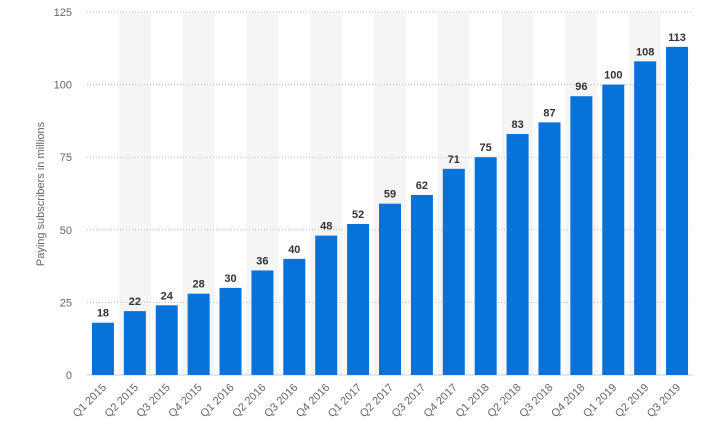  Describe the element at coordinates (517, 125) in the screenshot. I see `data-label: 83` at that location.